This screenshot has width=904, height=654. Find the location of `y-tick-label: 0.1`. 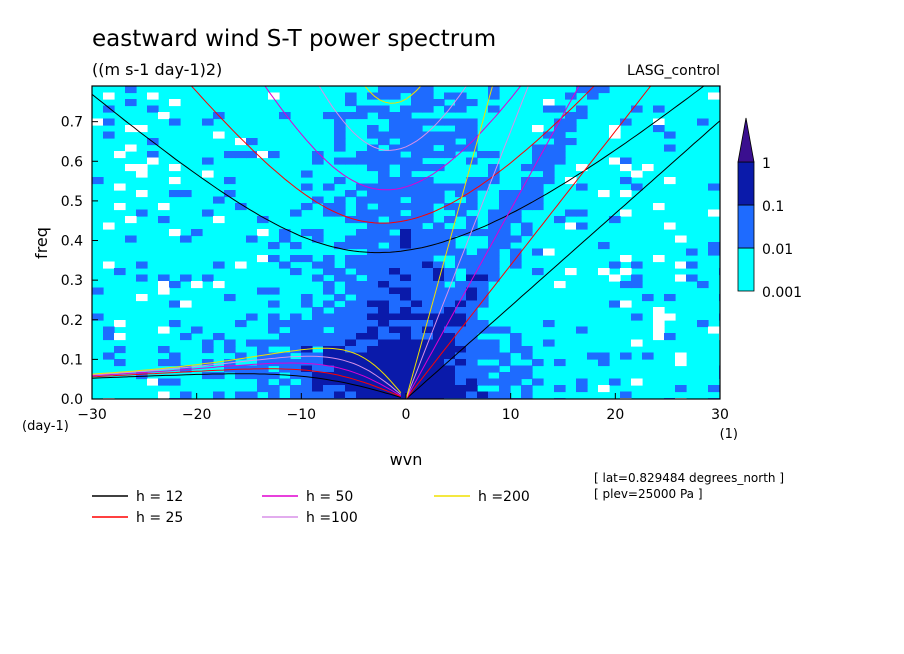

y-tick-label: 0.1 is located at coordinates (72, 360).